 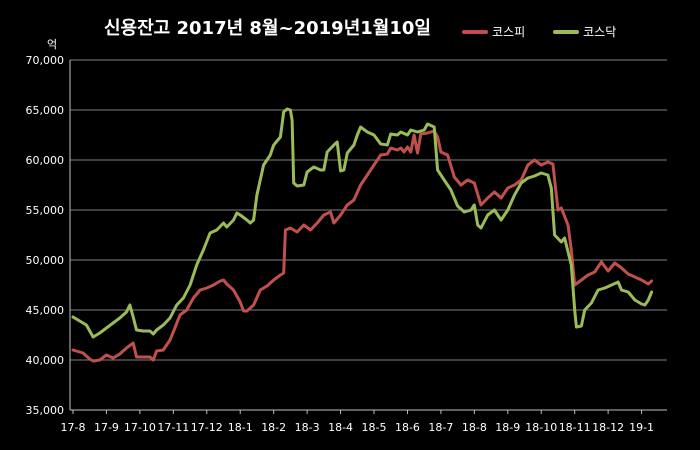 What do you see at coordinates (307, 427) in the screenshot?
I see `x-tick-label: 18-3` at bounding box center [307, 427].